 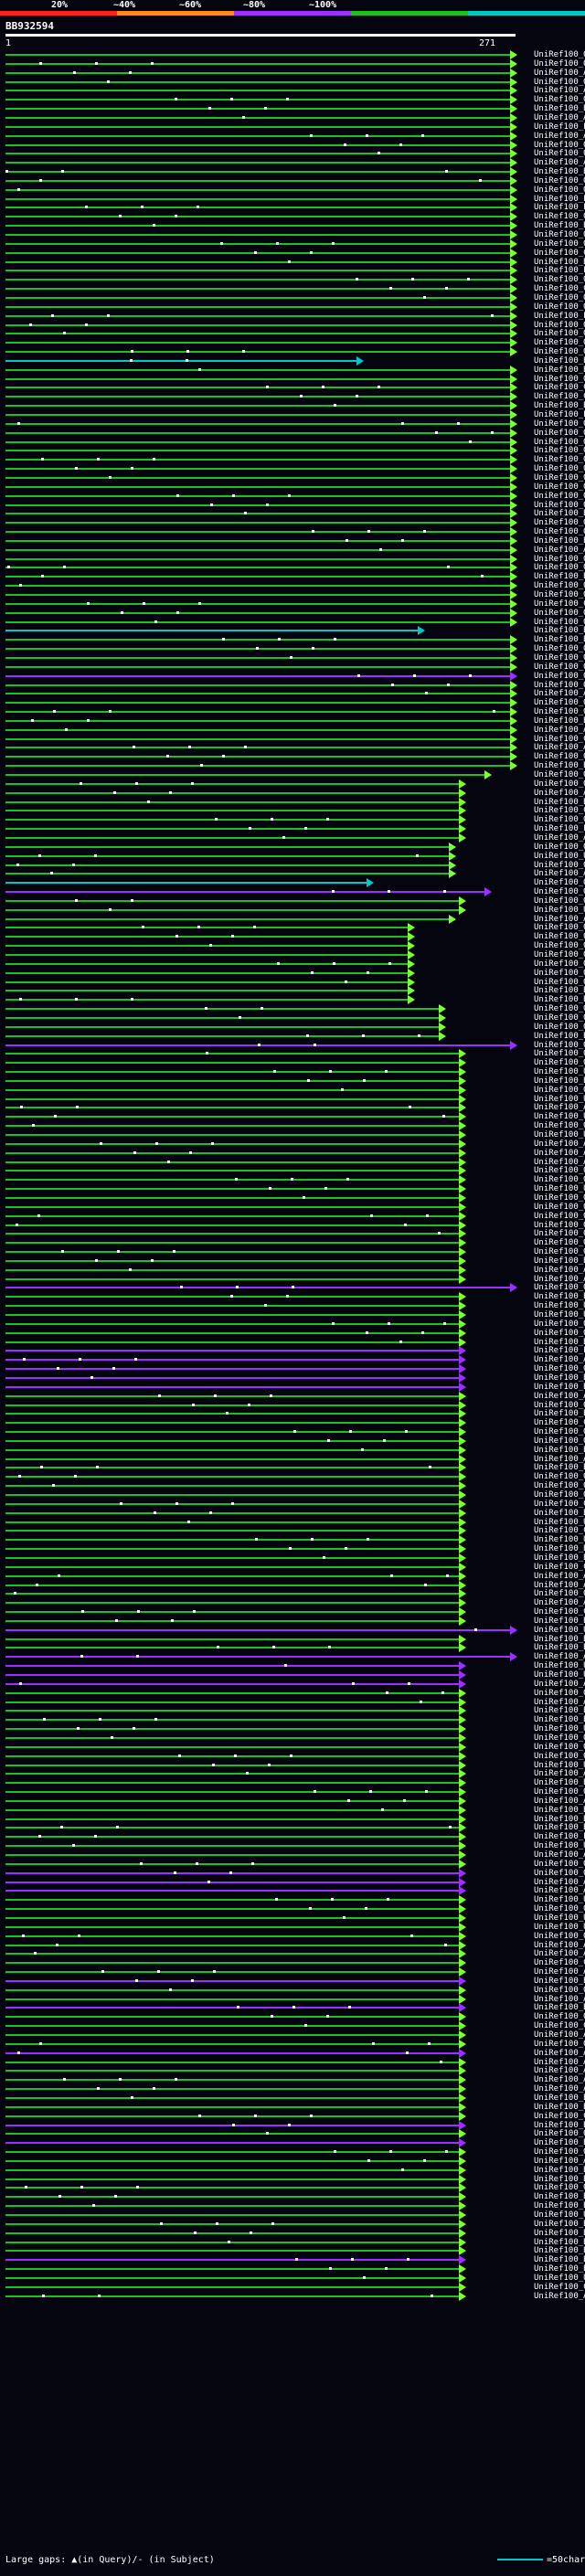 I want to click on hit-label-link: UniRef100_Q1UFE7, so click(x=560, y=883).